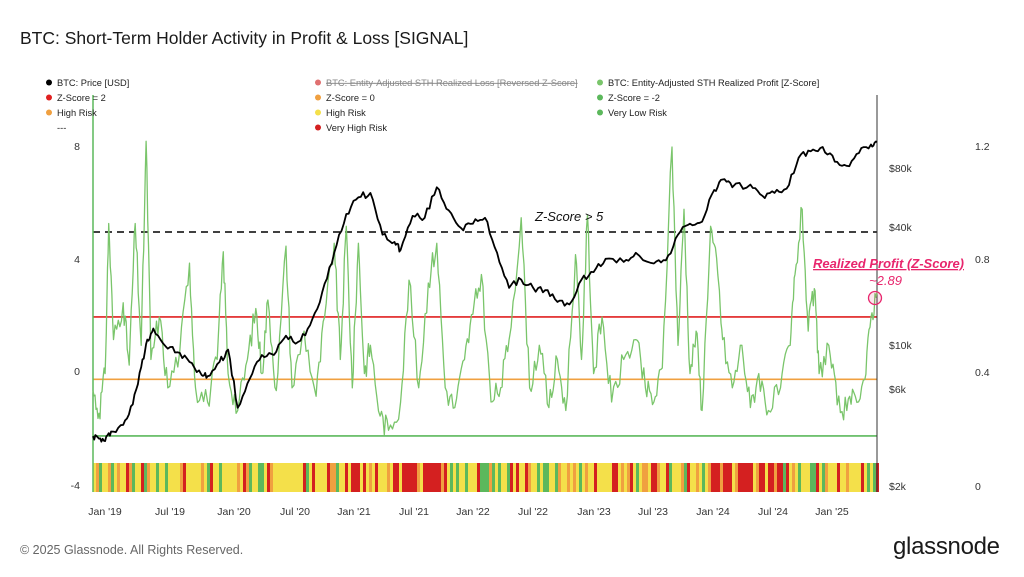  What do you see at coordinates (356, 128) in the screenshot?
I see `legend-label: Very High Risk` at bounding box center [356, 128].